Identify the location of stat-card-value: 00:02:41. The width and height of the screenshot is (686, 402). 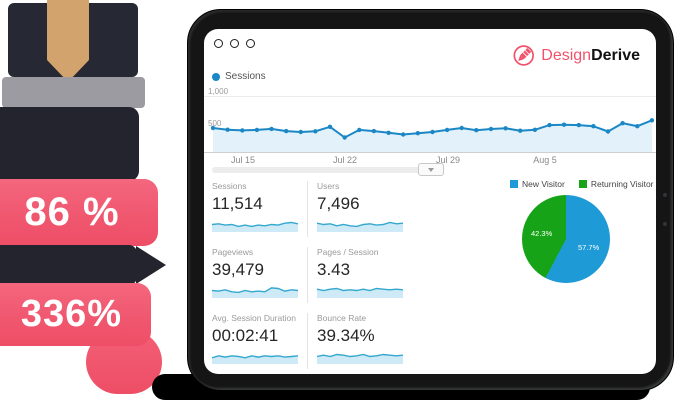
(245, 335).